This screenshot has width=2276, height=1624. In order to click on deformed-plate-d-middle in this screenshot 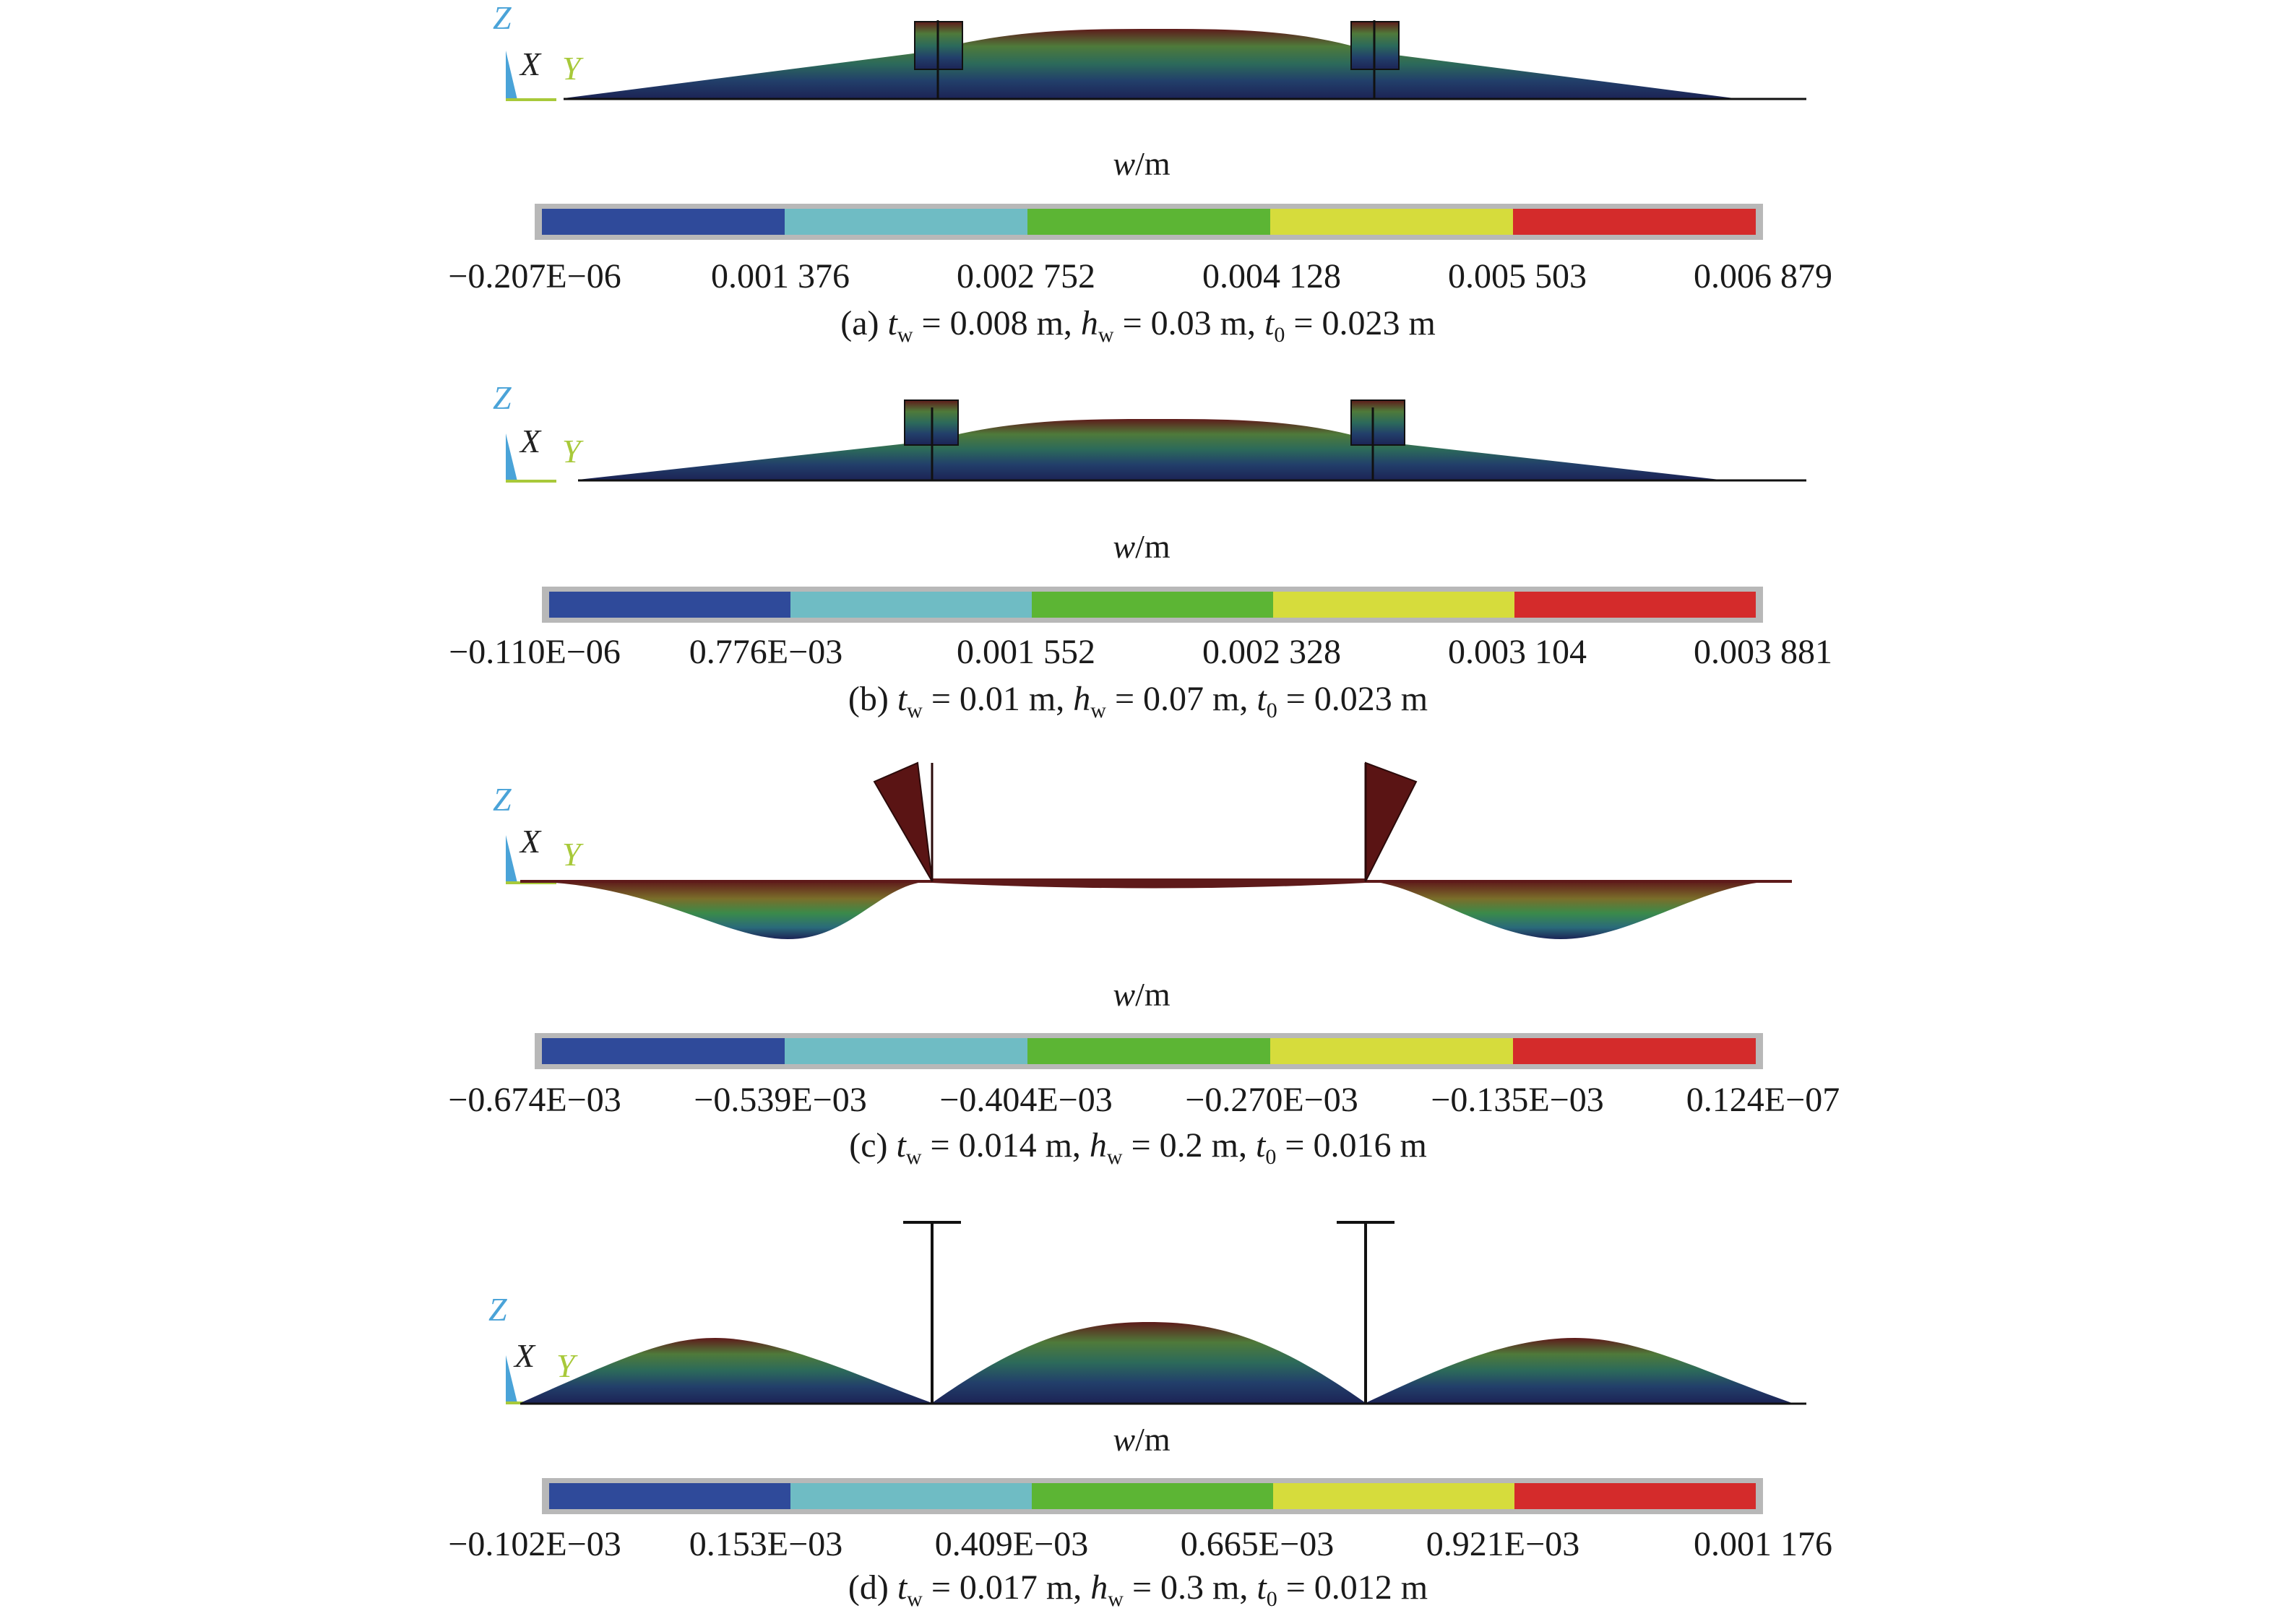, I will do `click(1149, 1362)`.